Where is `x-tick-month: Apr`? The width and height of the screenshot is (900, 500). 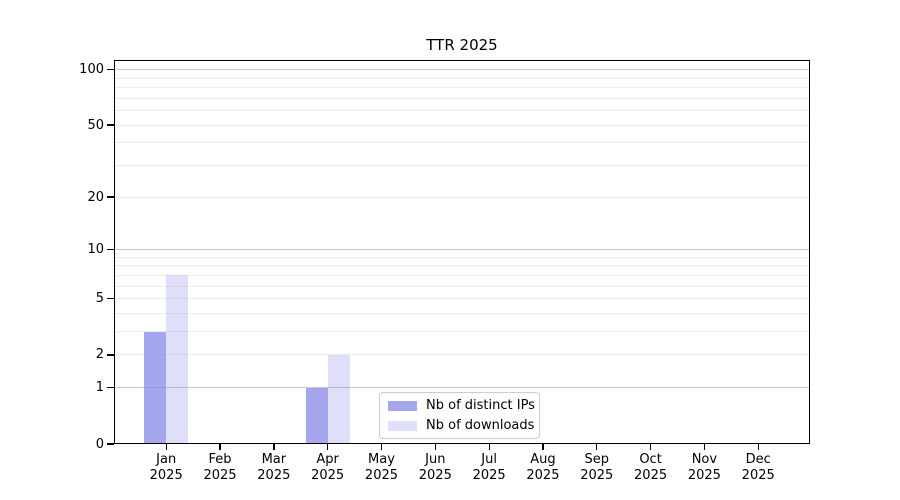 x-tick-month: Apr is located at coordinates (327, 459).